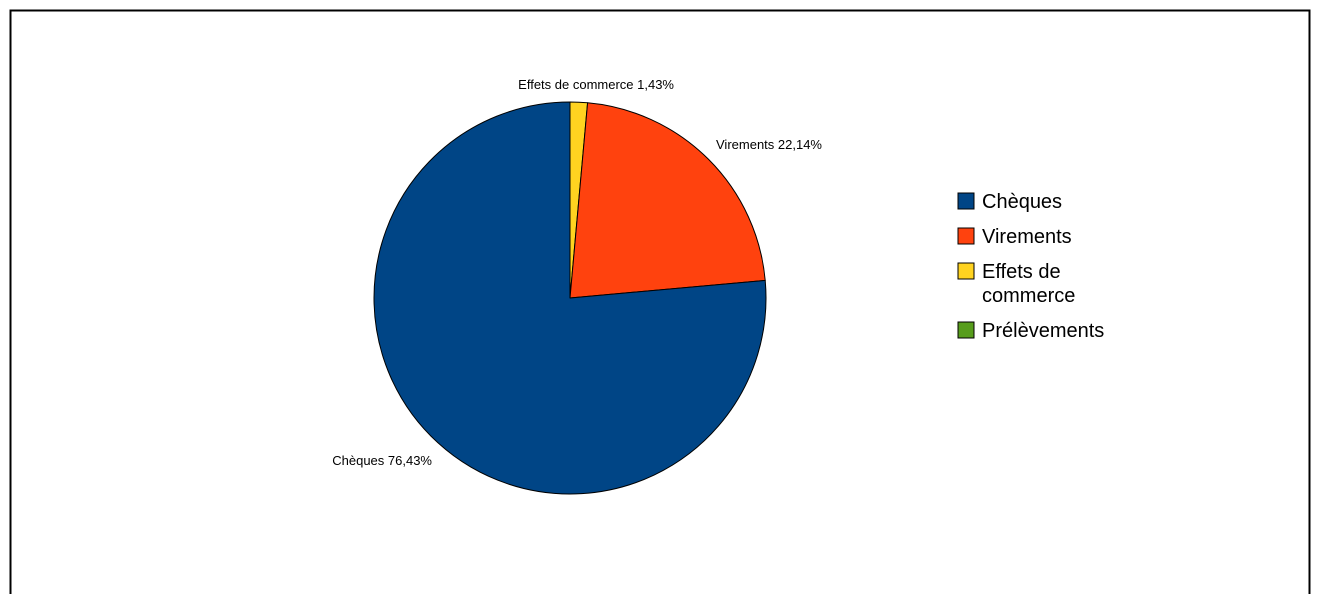  What do you see at coordinates (1028, 296) in the screenshot?
I see `legend-label: commerce` at bounding box center [1028, 296].